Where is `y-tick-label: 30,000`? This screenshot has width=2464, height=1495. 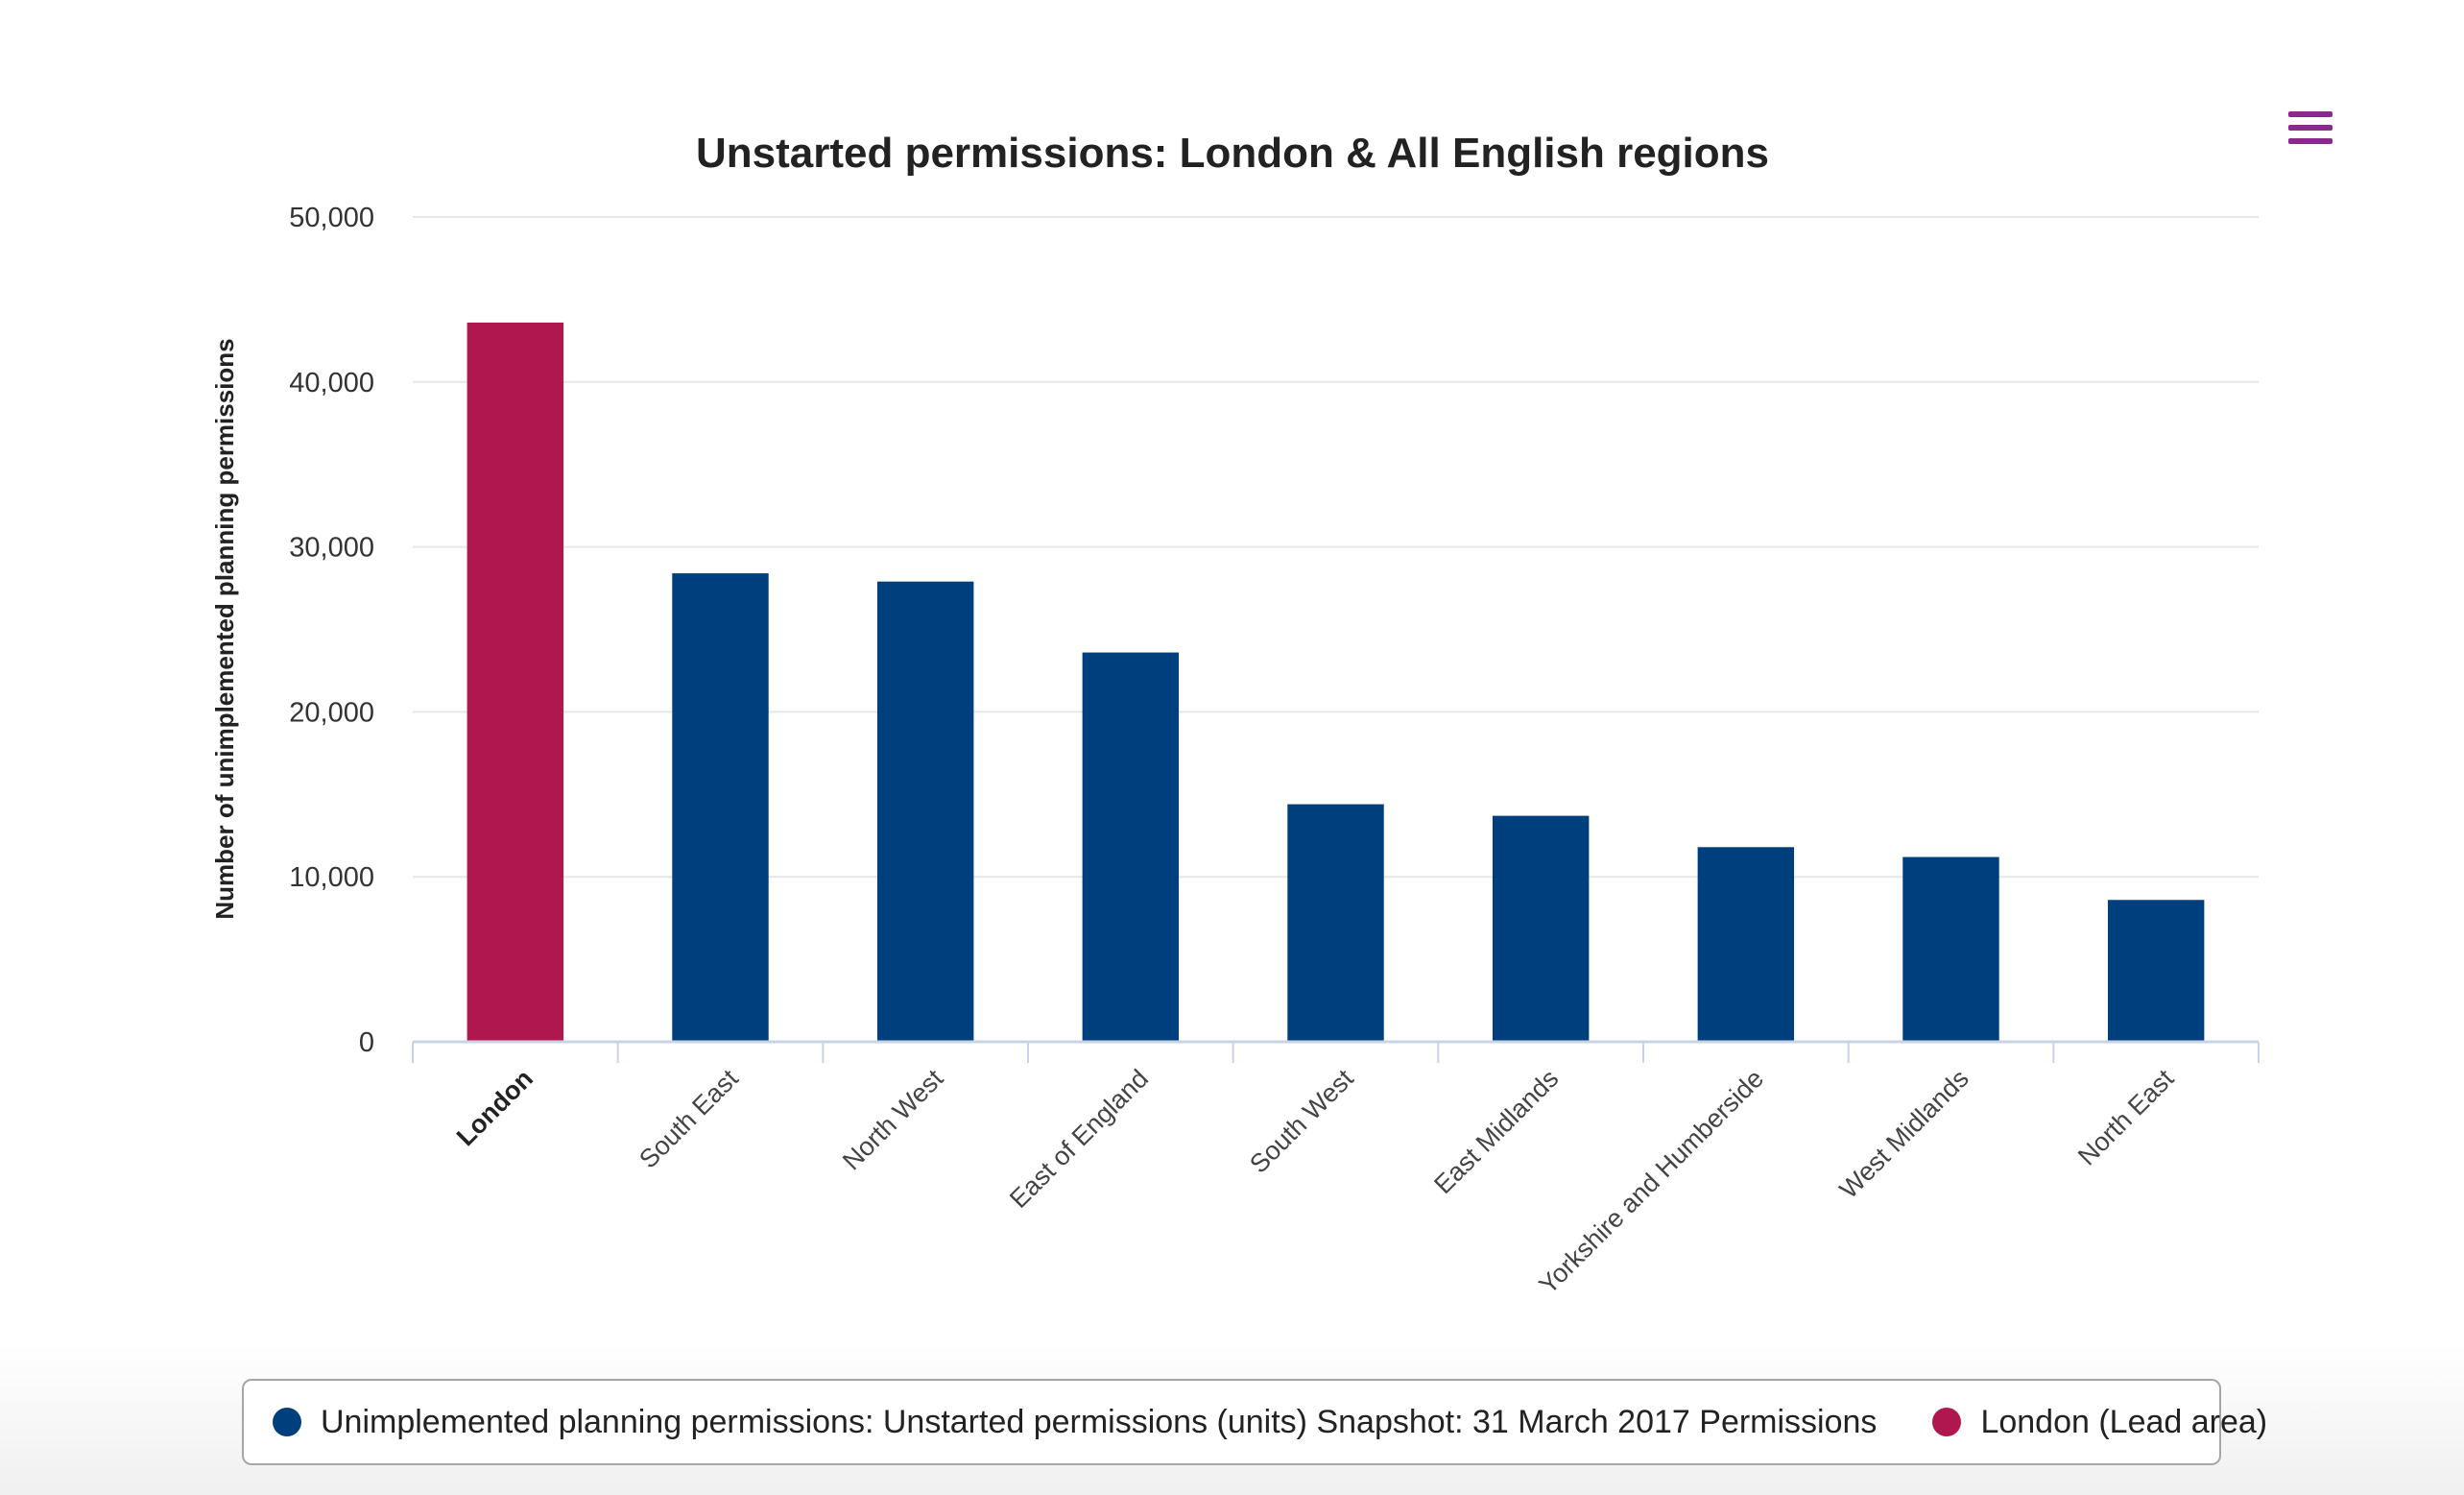
y-tick-label: 30,000 is located at coordinates (331, 548).